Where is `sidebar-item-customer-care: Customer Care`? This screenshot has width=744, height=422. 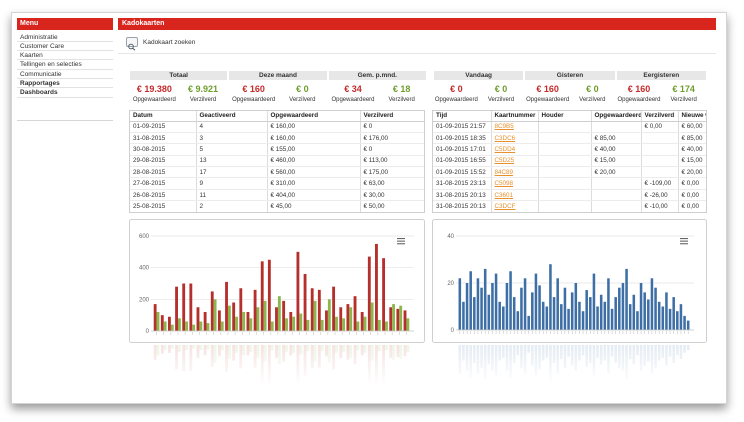 sidebar-item-customer-care: Customer Care is located at coordinates (65, 47).